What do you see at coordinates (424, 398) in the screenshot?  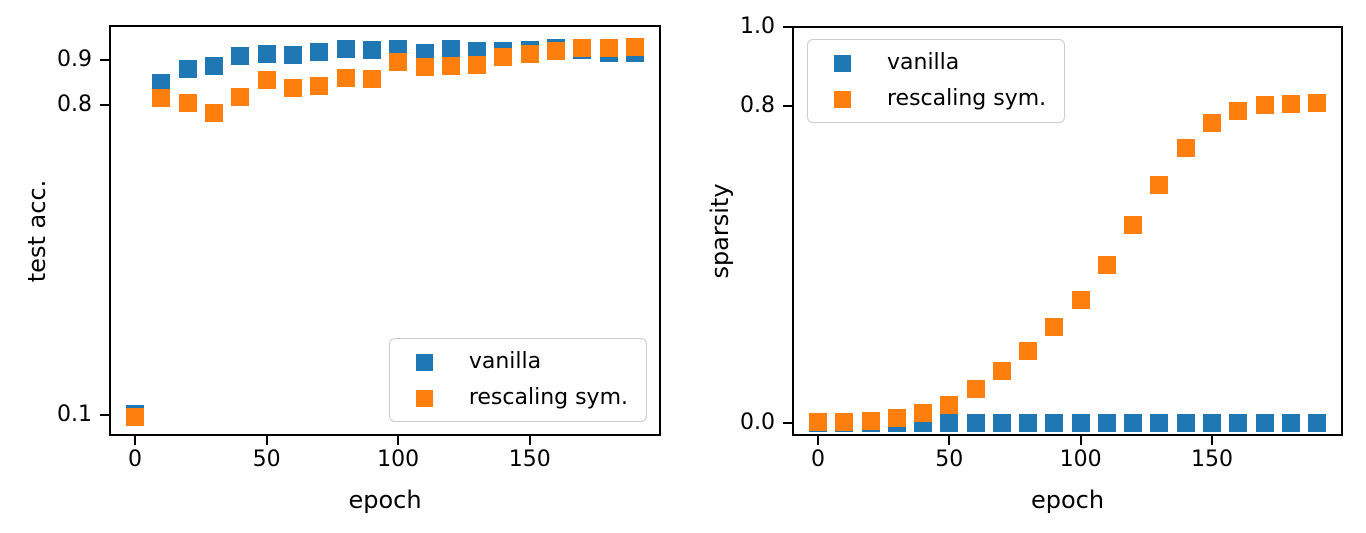 I see `legend-marker-rescaling-sym` at bounding box center [424, 398].